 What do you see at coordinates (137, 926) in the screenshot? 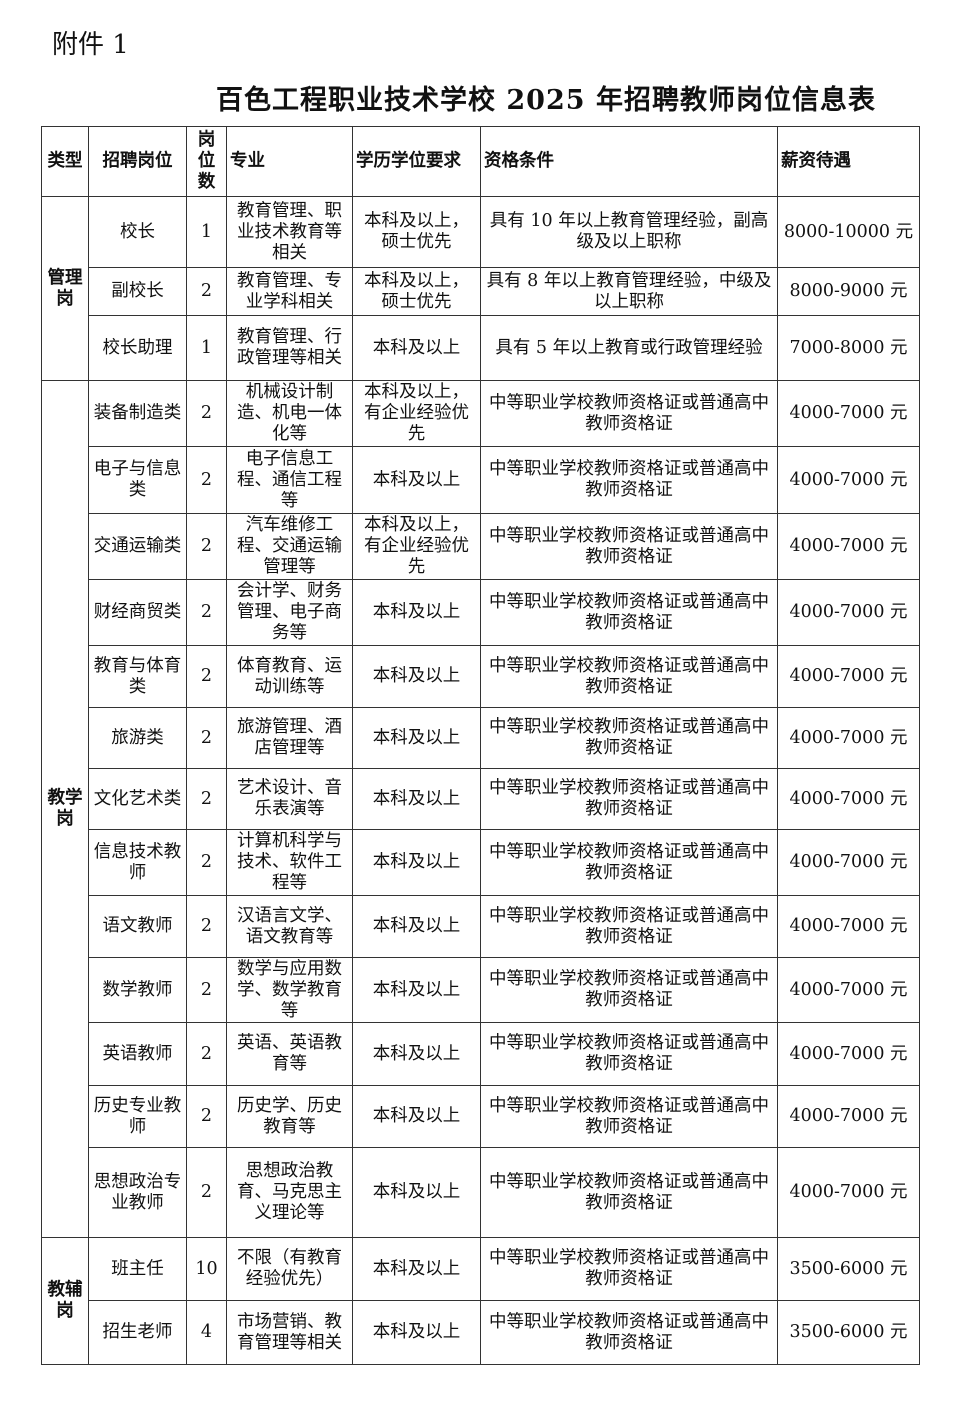
I see `position-cell: 语文教师` at bounding box center [137, 926].